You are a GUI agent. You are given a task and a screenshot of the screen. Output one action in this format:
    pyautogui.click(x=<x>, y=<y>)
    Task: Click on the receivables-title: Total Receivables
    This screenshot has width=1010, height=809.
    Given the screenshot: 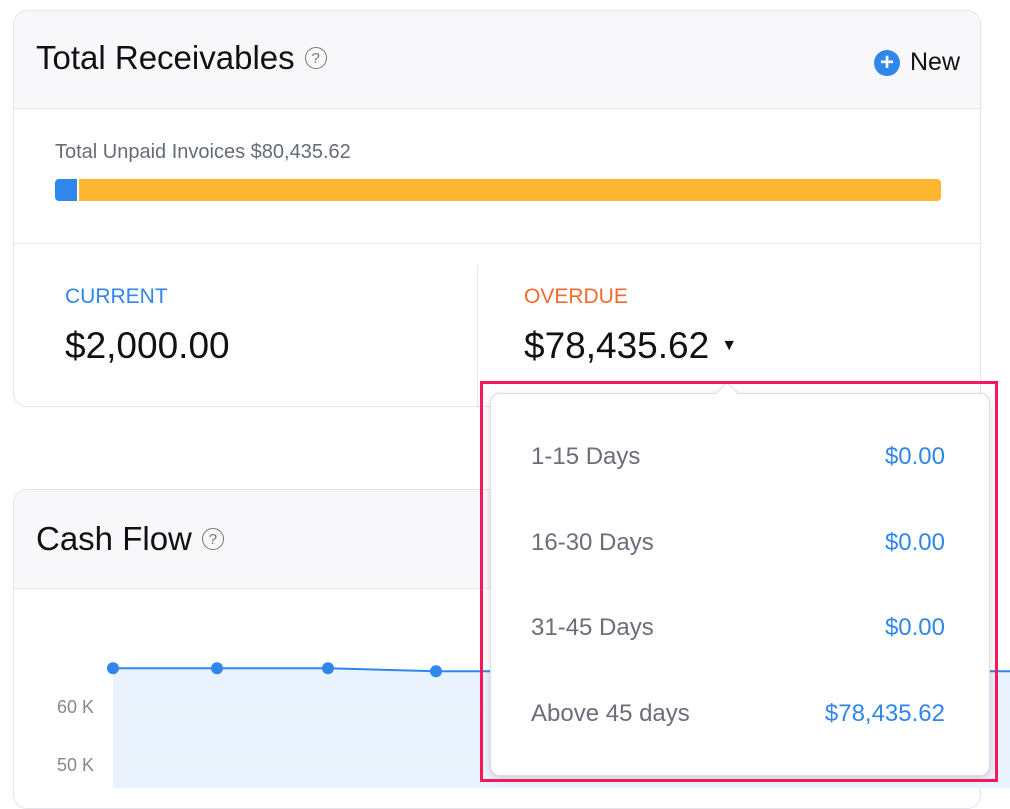 What is the action you would take?
    pyautogui.click(x=165, y=57)
    